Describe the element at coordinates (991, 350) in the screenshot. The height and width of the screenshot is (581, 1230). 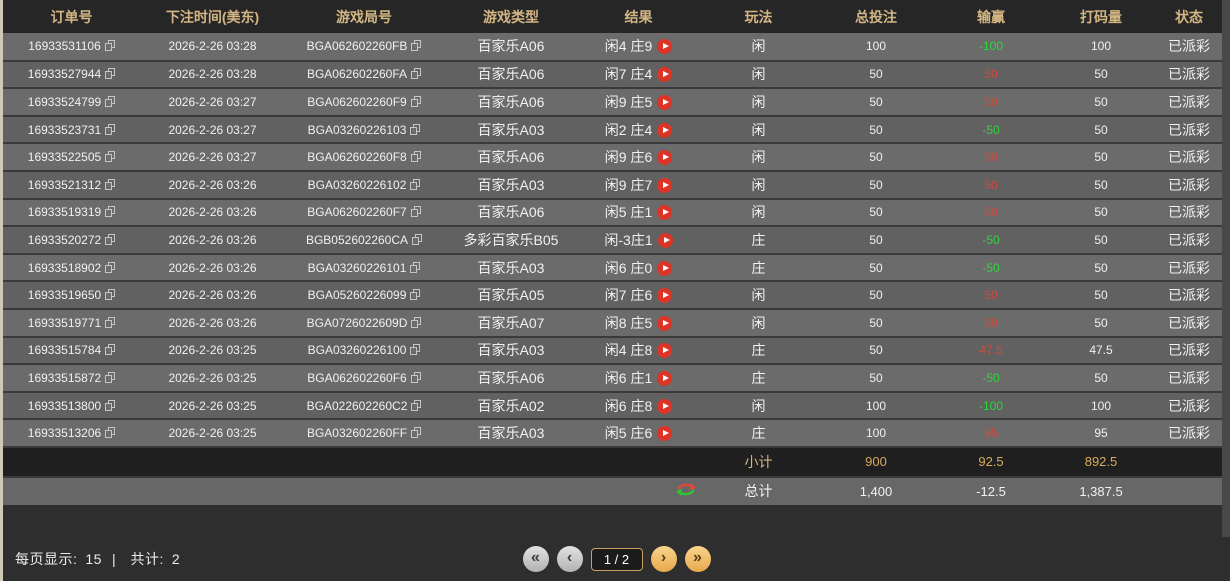
I see `win-loss: 47.5` at that location.